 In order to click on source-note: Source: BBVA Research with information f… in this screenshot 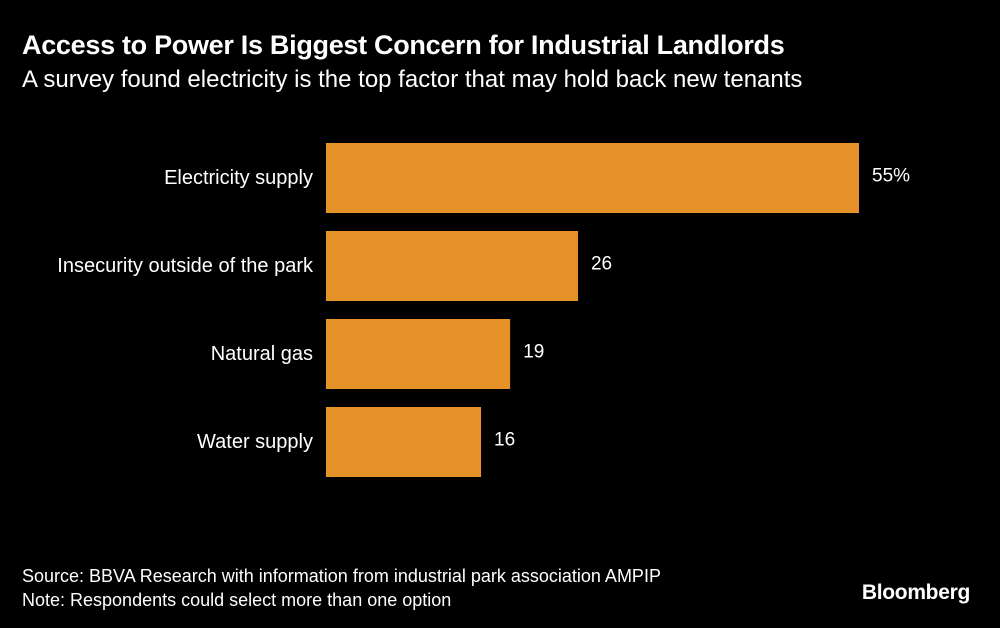, I will do `click(341, 576)`.